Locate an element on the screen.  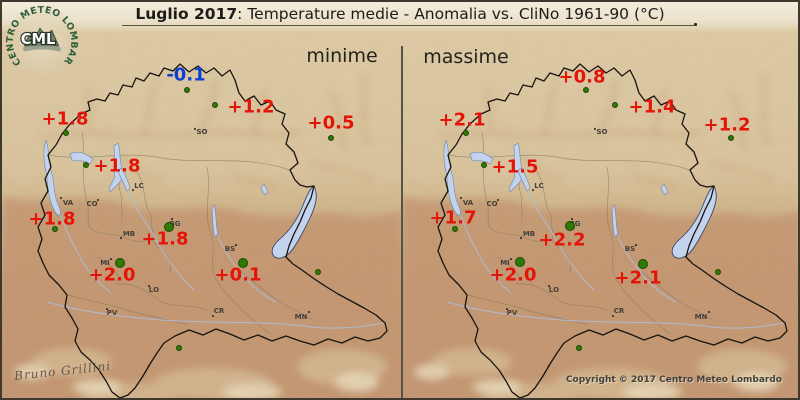
logo-mountain-icon is located at coordinates (42, 39).